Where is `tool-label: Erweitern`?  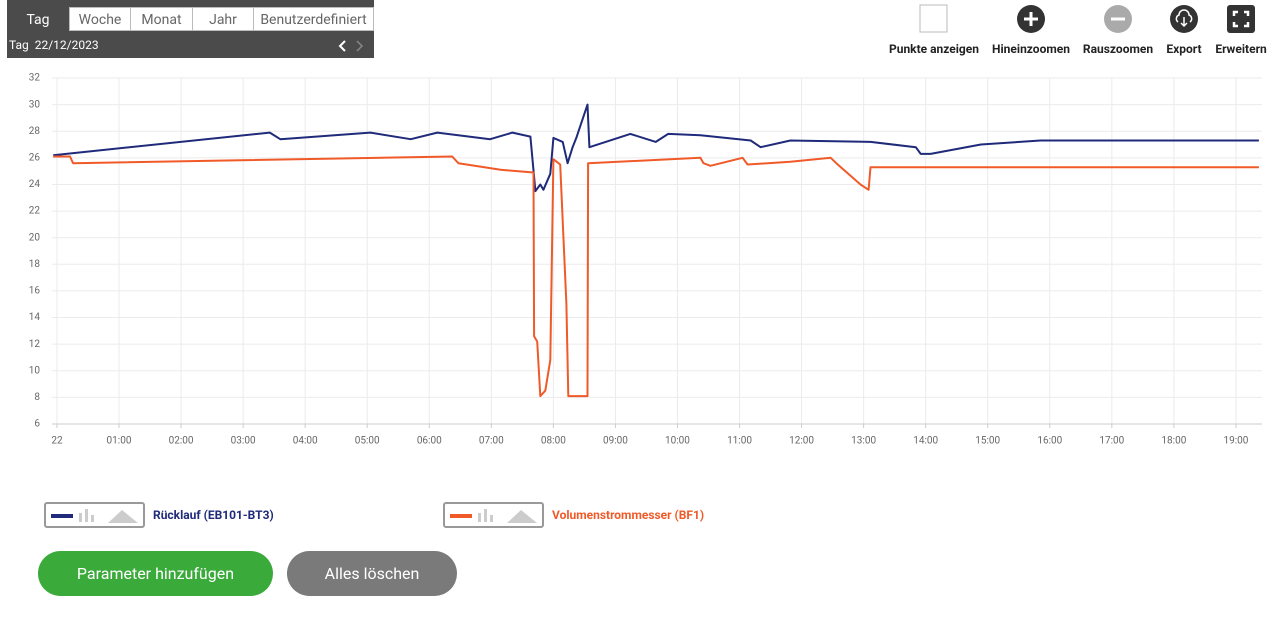
tool-label: Erweitern is located at coordinates (1241, 49).